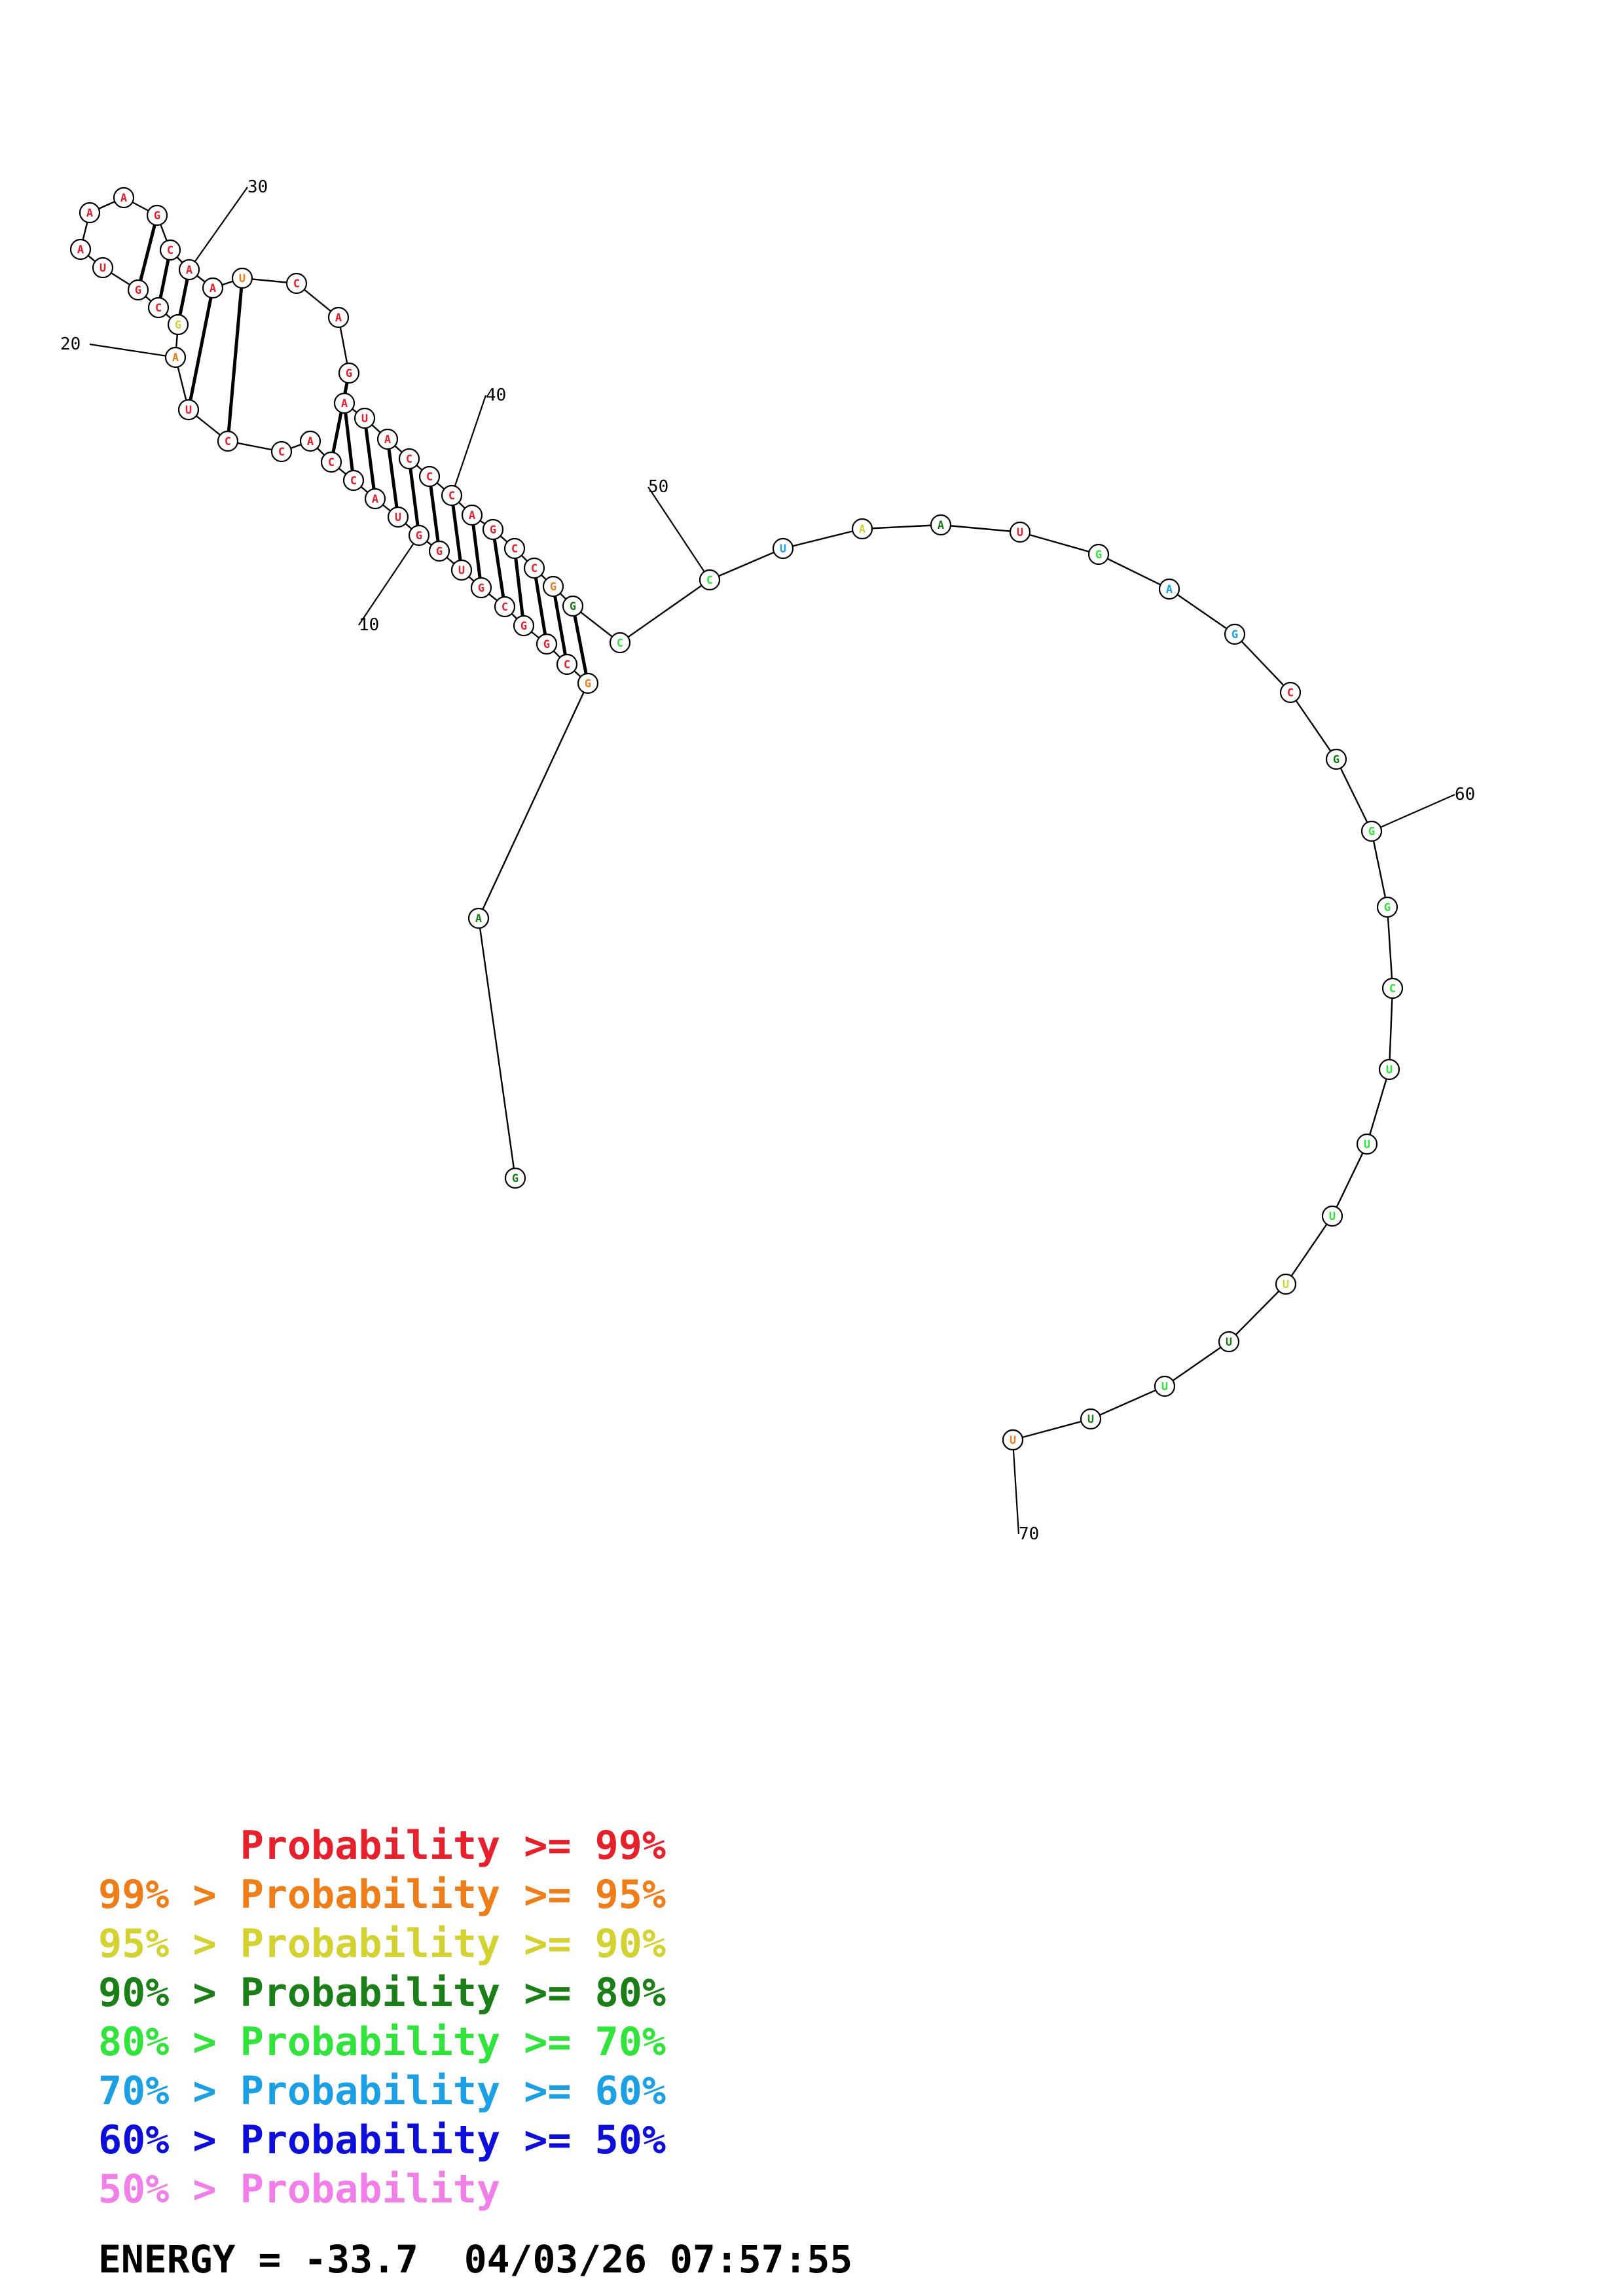 Image resolution: width=1623 pixels, height=2296 pixels. I want to click on nucleotide-2: A, so click(478, 918).